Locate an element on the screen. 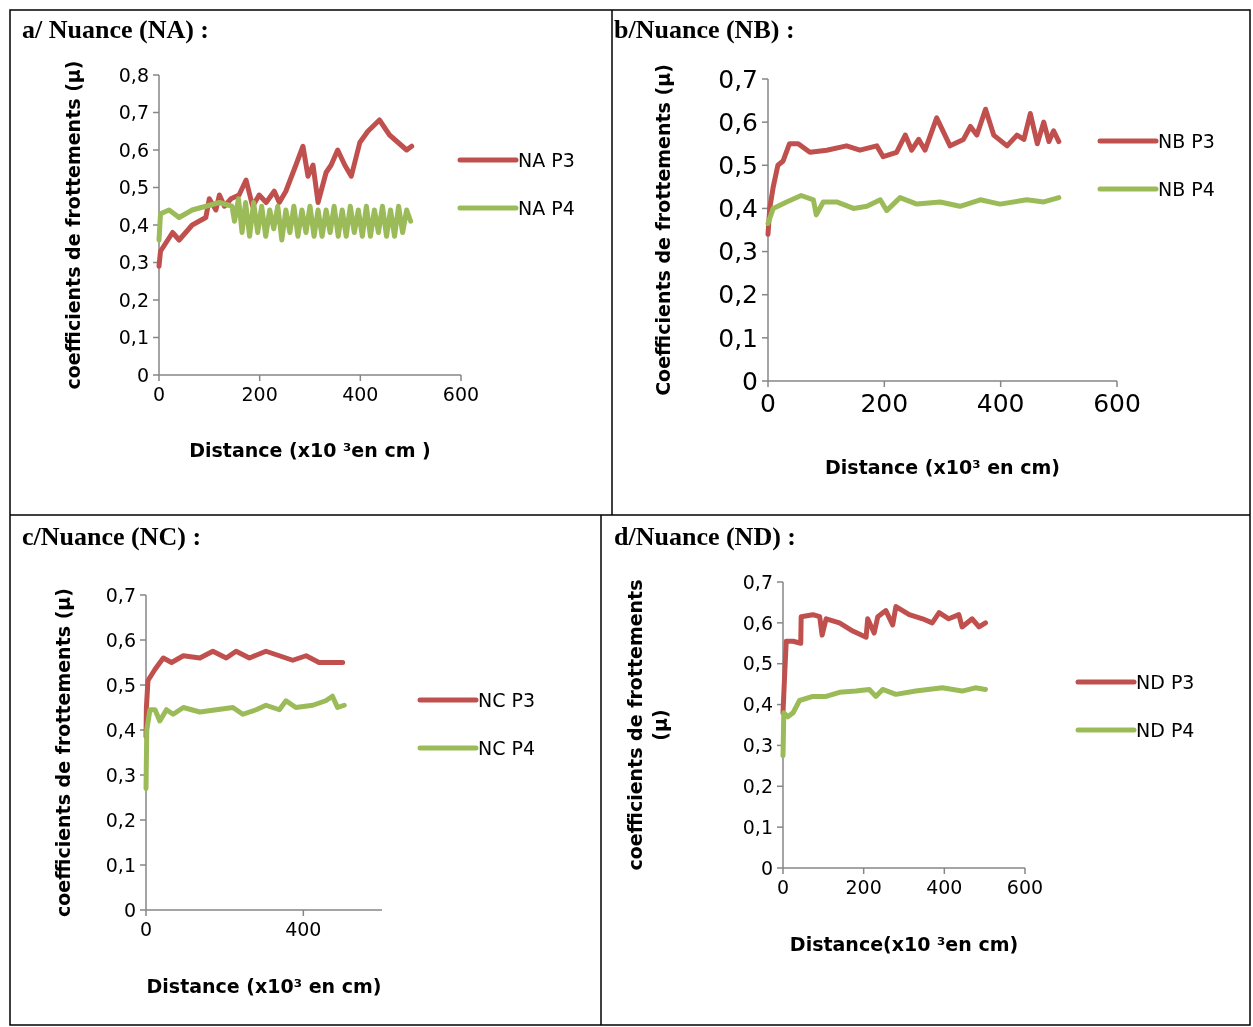 The image size is (1253, 1027). x-axis-title: Distance (x10 ³en cm ) is located at coordinates (310, 450).